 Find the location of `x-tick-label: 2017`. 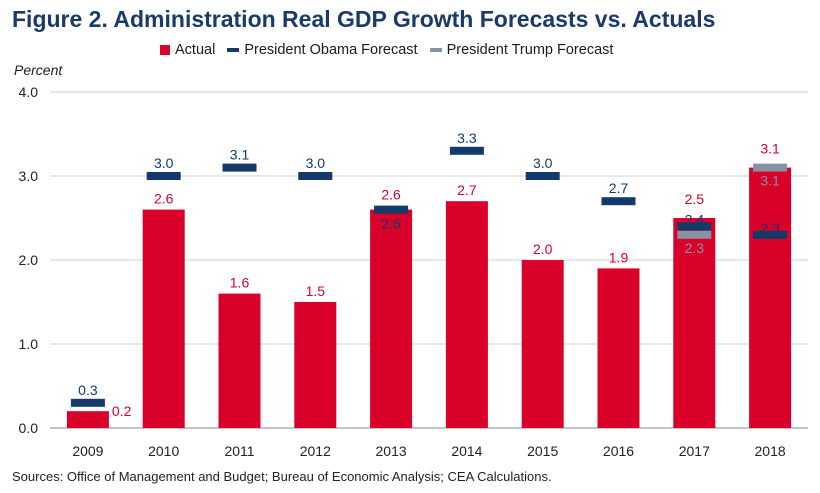

x-tick-label: 2017 is located at coordinates (694, 451).